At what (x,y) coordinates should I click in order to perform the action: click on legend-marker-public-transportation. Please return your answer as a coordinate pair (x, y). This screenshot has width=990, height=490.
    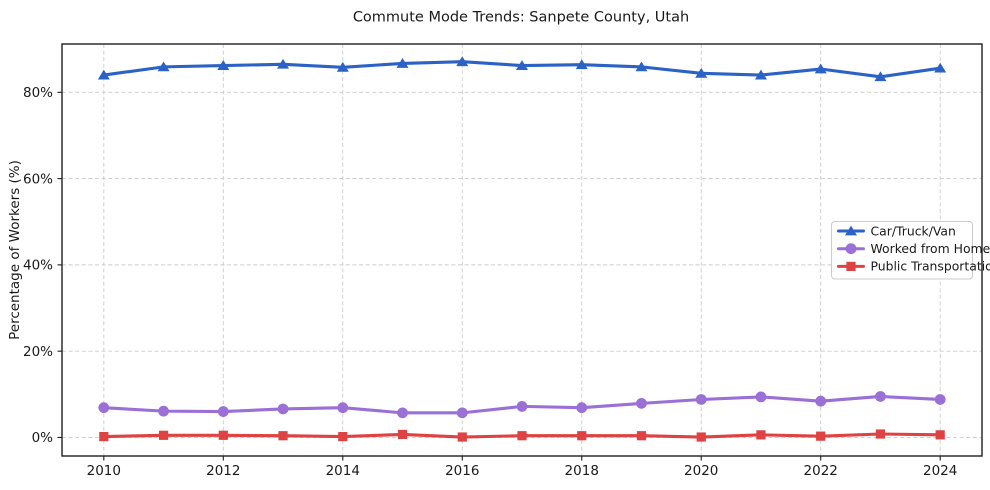
    Looking at the image, I should click on (851, 266).